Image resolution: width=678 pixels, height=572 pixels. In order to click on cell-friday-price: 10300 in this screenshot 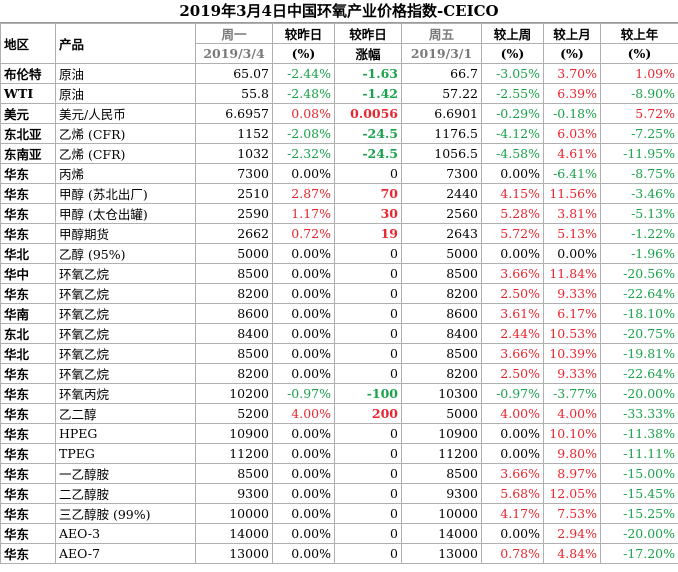, I will do `click(441, 393)`.